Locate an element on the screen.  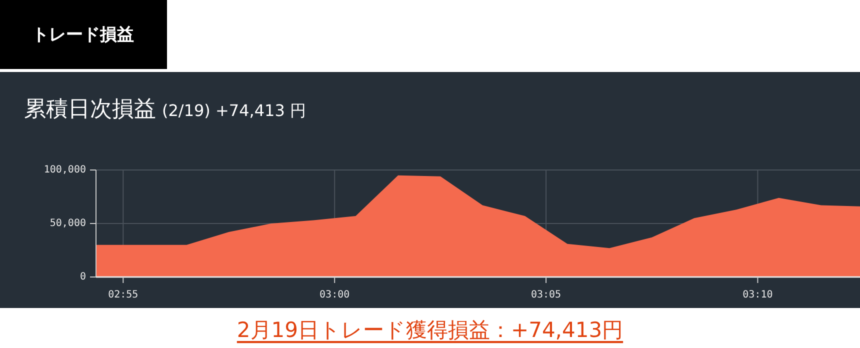
y-tick-label: 0 is located at coordinates (83, 277).